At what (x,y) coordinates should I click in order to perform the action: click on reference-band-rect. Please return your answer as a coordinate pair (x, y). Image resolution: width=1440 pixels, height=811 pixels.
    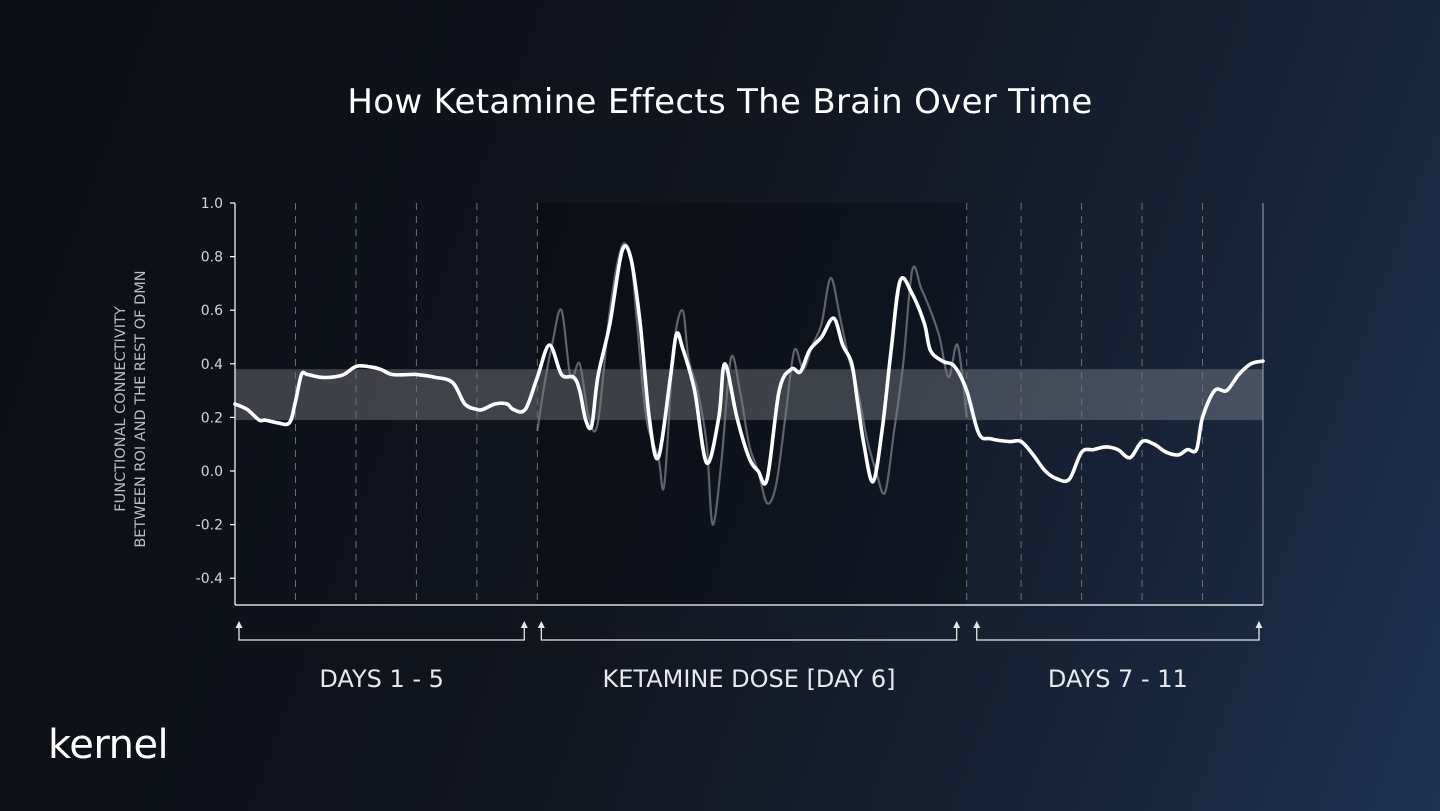
    Looking at the image, I should click on (749, 395).